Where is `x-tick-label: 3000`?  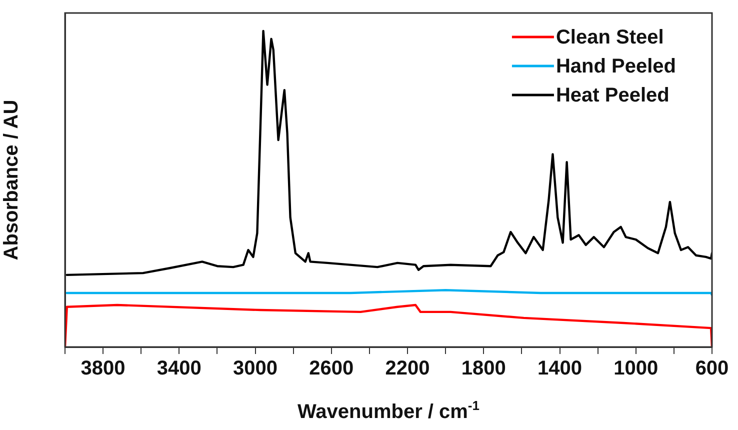
x-tick-label: 3000 is located at coordinates (255, 369).